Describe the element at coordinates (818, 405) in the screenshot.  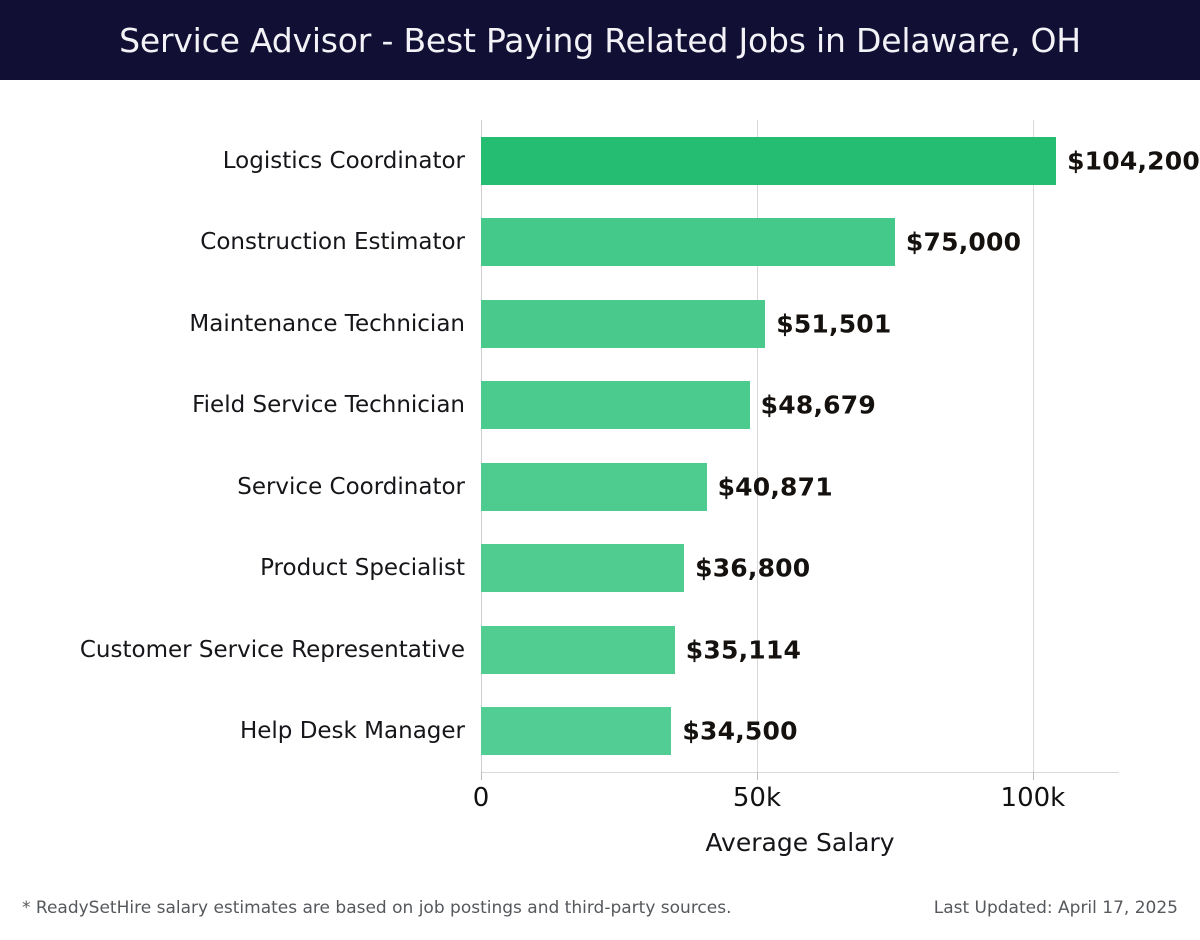
I see `bar-value-label: $48,679` at that location.